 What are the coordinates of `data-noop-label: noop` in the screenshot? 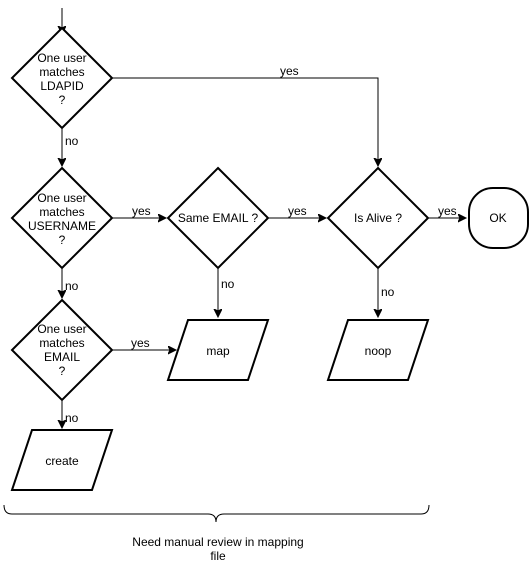 It's located at (378, 351).